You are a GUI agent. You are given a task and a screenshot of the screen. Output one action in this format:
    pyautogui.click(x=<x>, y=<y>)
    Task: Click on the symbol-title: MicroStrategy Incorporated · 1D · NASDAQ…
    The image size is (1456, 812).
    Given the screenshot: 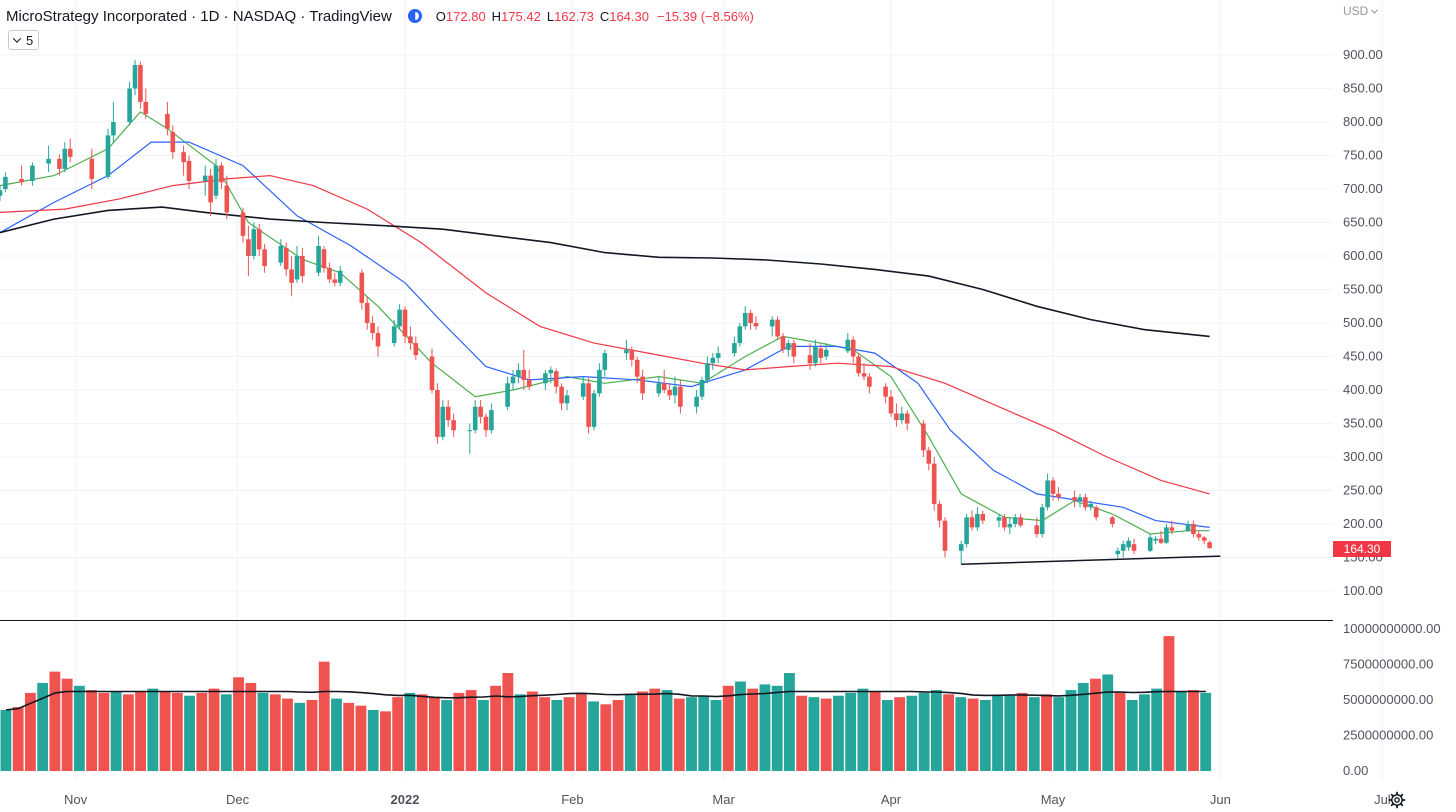 What is the action you would take?
    pyautogui.click(x=199, y=16)
    